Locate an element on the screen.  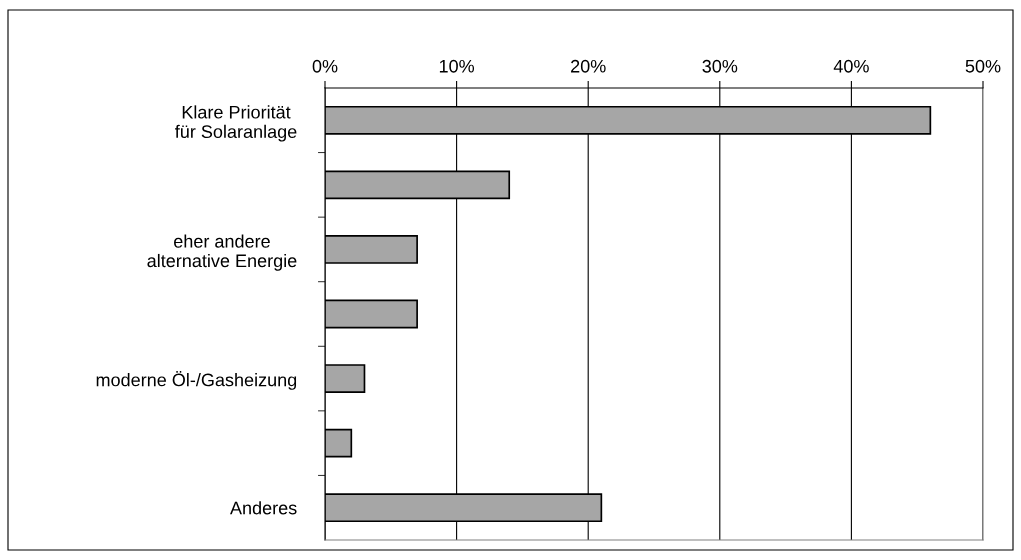
x-tick-label: 10% is located at coordinates (457, 66).